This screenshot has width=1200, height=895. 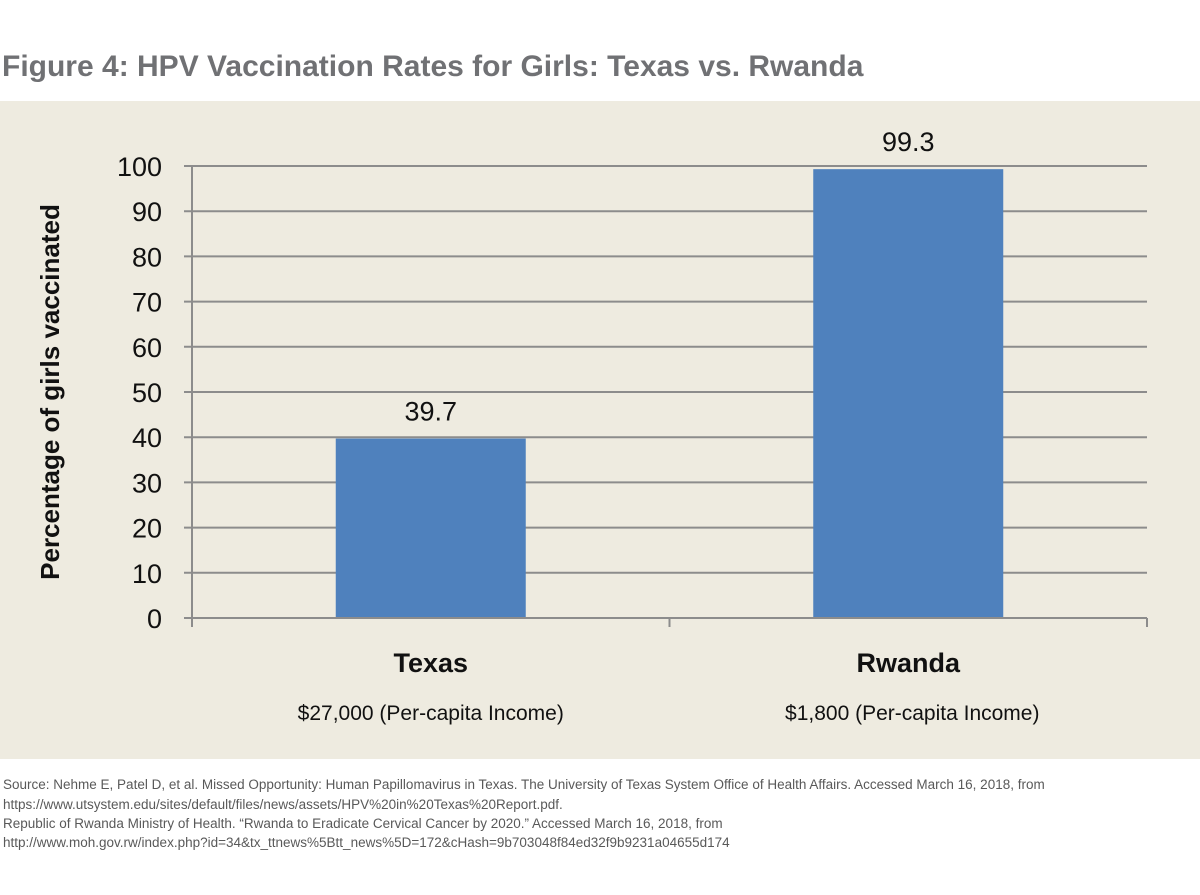 What do you see at coordinates (431, 713) in the screenshot?
I see `category-sublabel: $27,000 (Per-capita Income)` at bounding box center [431, 713].